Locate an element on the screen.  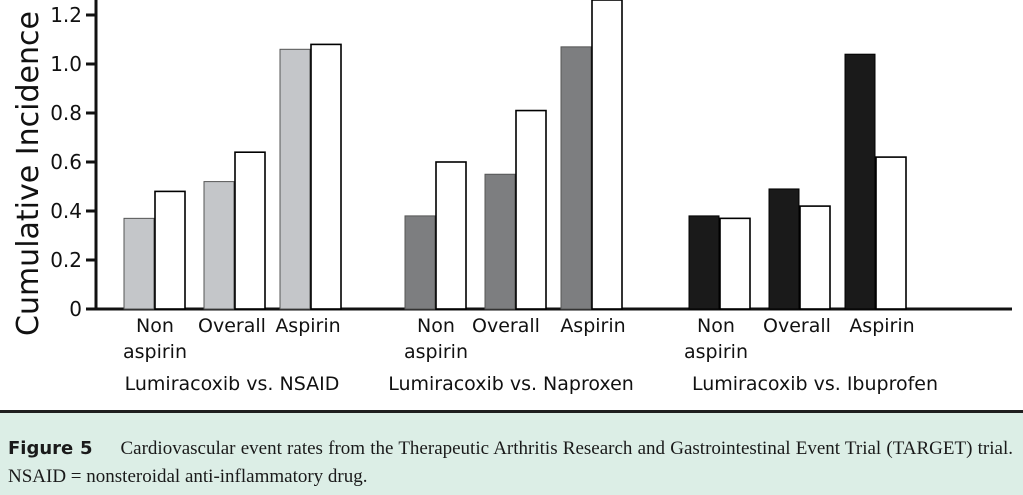
y-tick-label: 0.6 is located at coordinates (66, 162).